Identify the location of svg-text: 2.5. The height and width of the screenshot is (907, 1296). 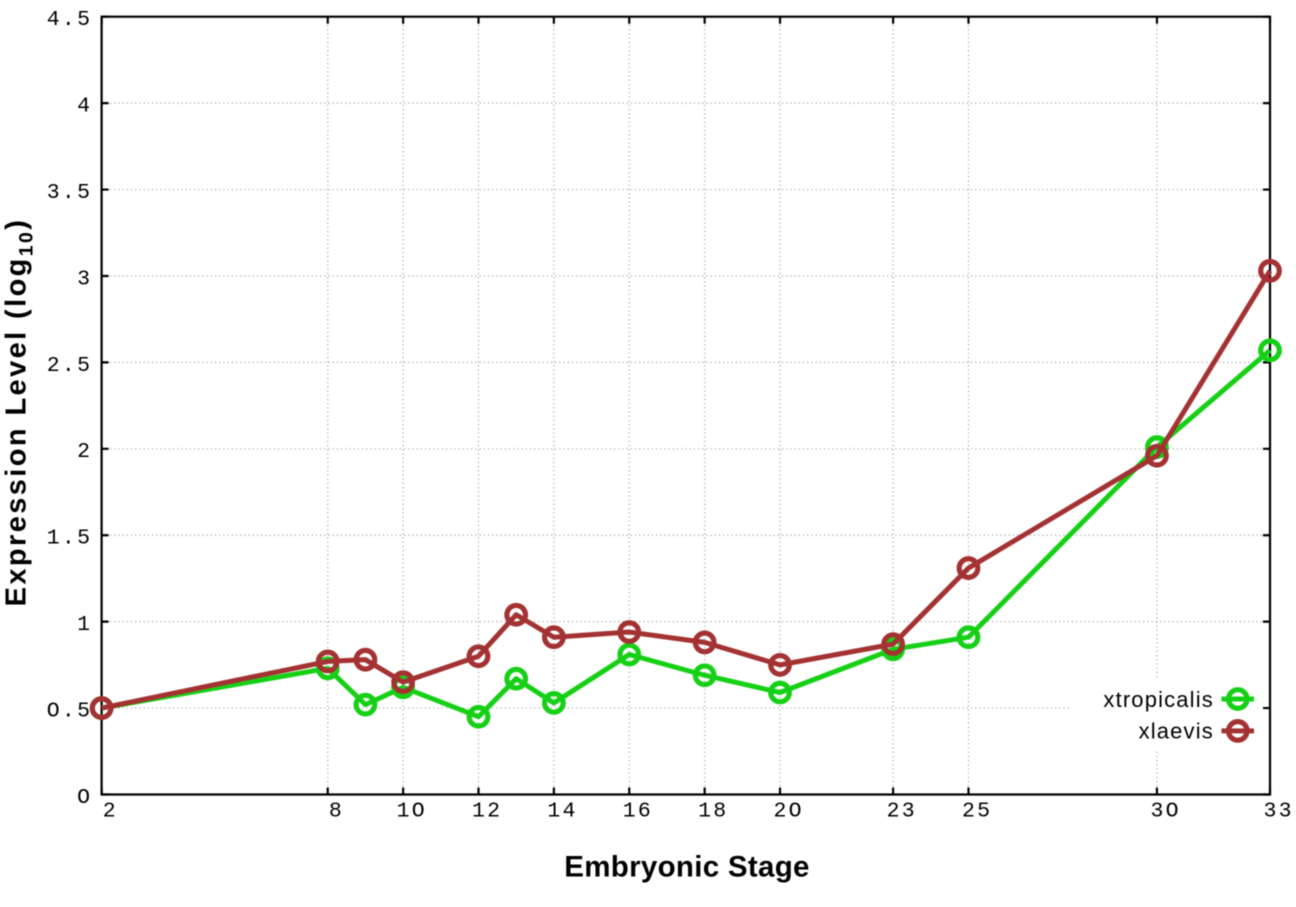
(69, 366).